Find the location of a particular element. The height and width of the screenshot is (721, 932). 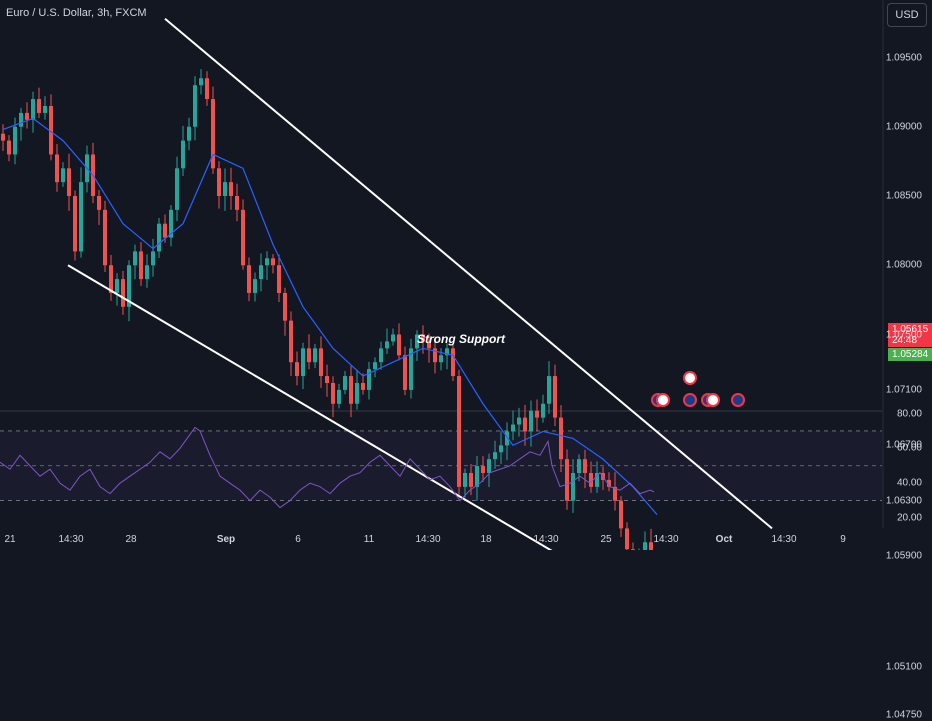

support-price-tag: 1.05284 is located at coordinates (910, 354).